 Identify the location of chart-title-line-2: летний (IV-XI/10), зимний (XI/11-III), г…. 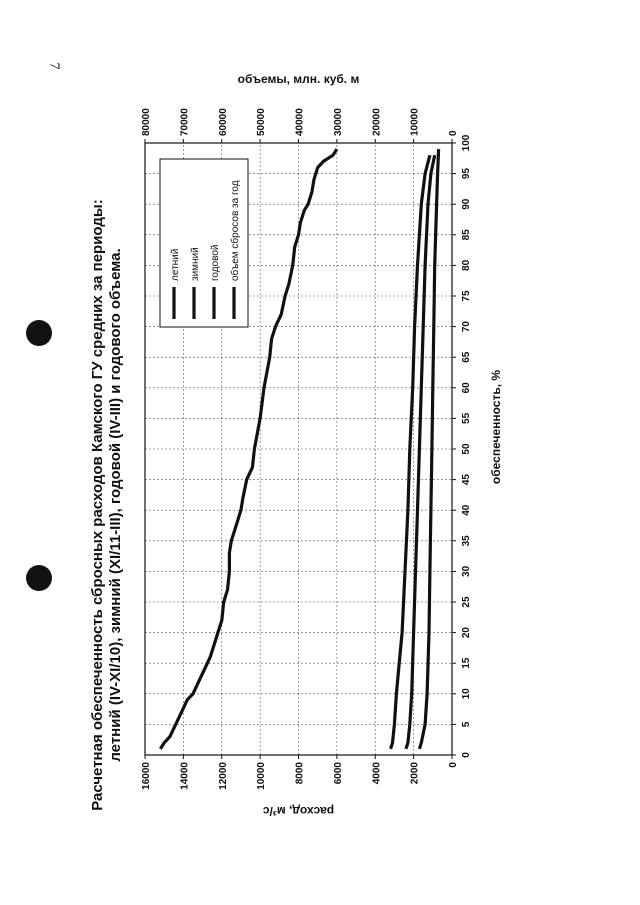
(115, 504).